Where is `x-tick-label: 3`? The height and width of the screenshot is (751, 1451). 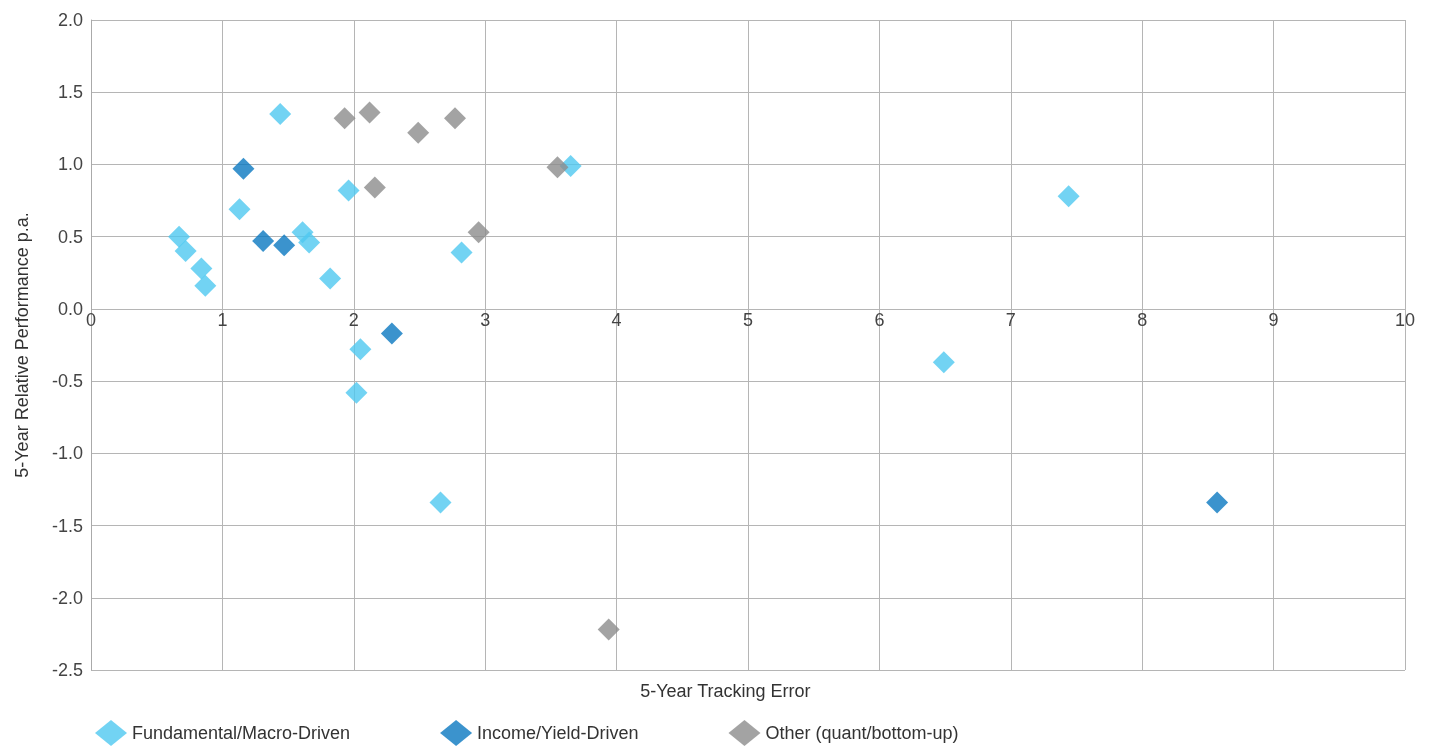
x-tick-label: 3 is located at coordinates (485, 319).